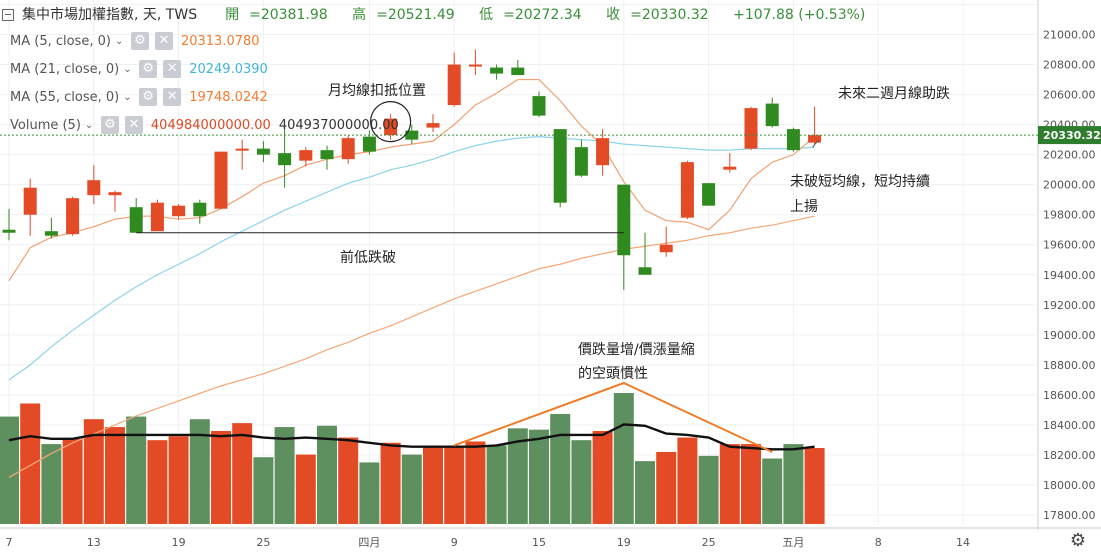 This screenshot has height=554, width=1101. Describe the element at coordinates (1069, 305) in the screenshot. I see `y-tick-label: 19200.00` at that location.